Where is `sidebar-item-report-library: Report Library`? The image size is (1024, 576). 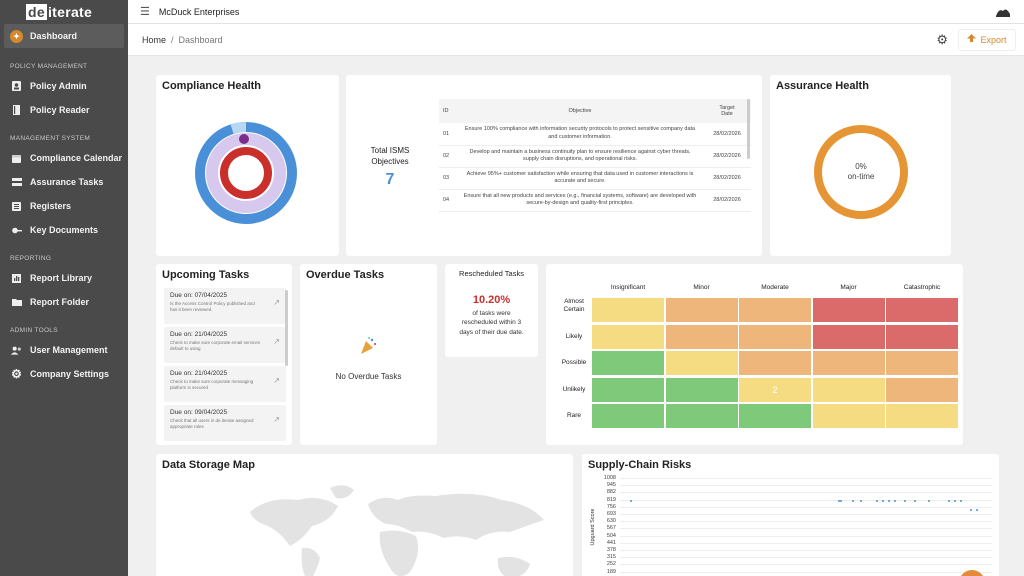 sidebar-item-report-library: Report Library is located at coordinates (64, 278).